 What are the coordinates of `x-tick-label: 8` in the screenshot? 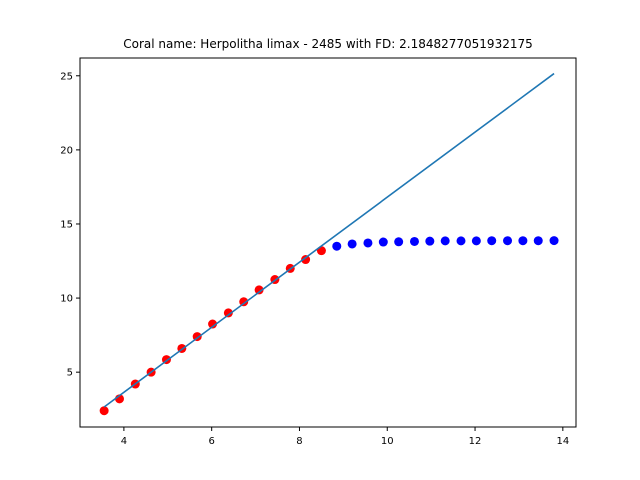 It's located at (299, 441).